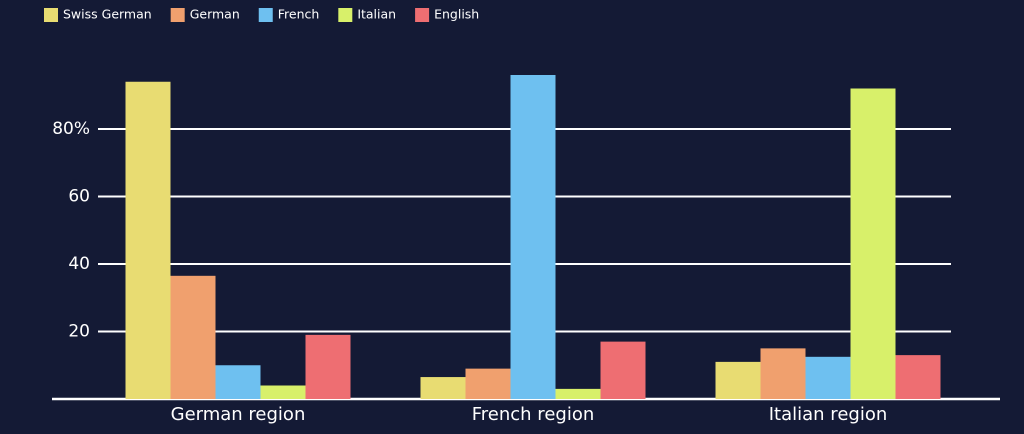  Describe the element at coordinates (456, 14) in the screenshot. I see `legend-label: English` at that location.